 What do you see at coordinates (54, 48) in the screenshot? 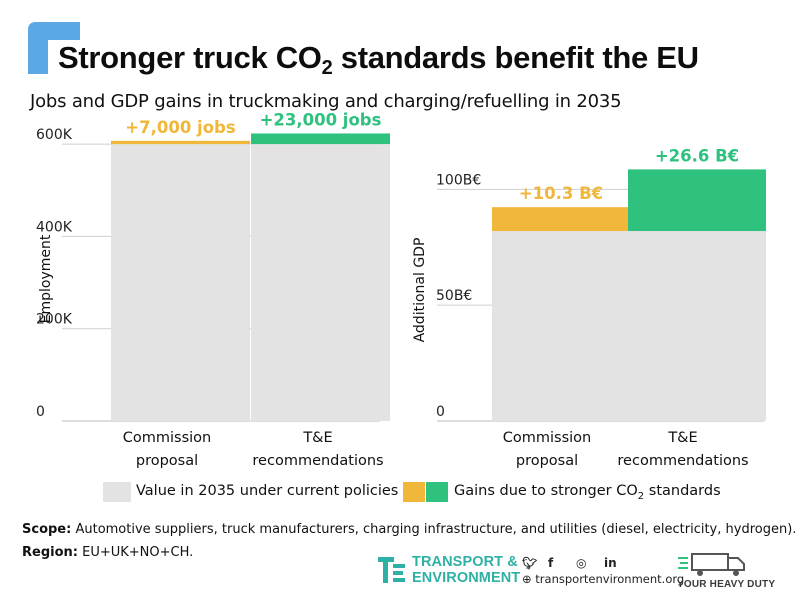
I see `corner-accent-icon` at bounding box center [54, 48].